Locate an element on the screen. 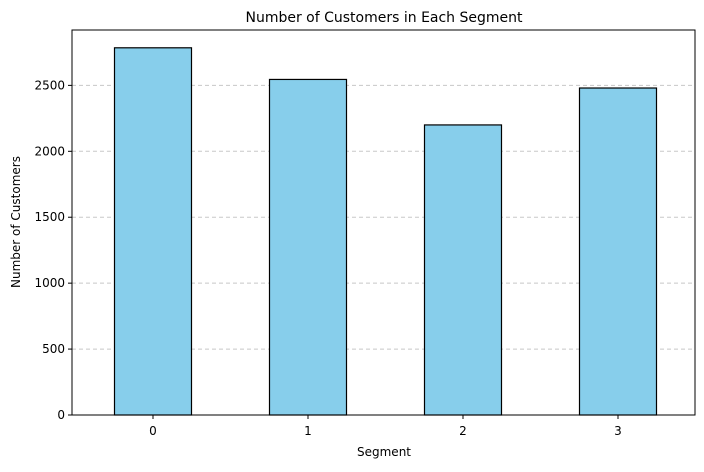 The height and width of the screenshot is (472, 704). x-tick-label: 1 is located at coordinates (308, 431).